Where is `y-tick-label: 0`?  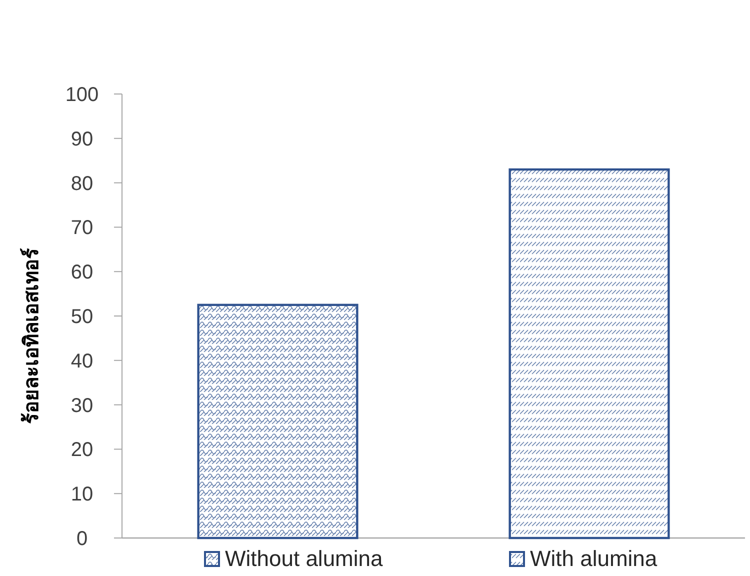 y-tick-label: 0 is located at coordinates (82, 539).